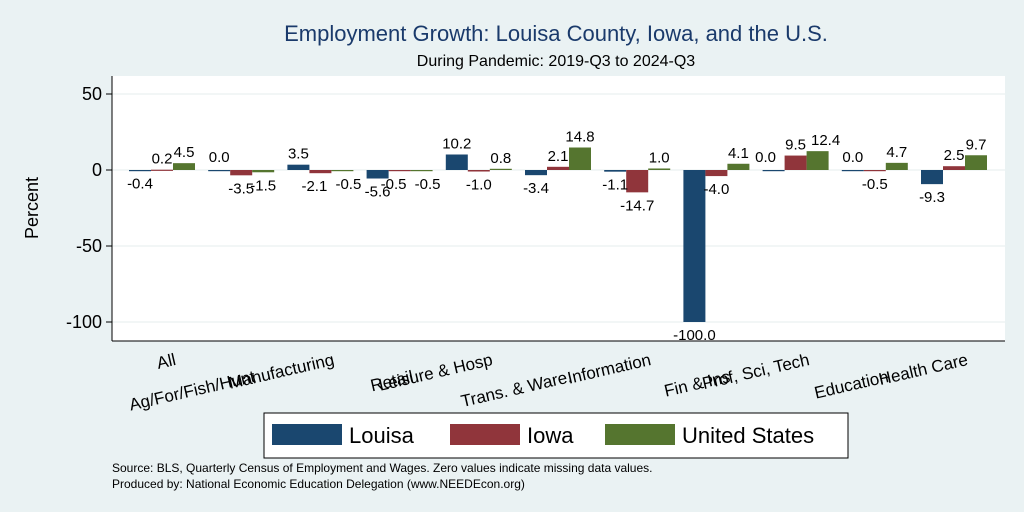 This screenshot has height=512, width=1024. Describe the element at coordinates (241, 188) in the screenshot. I see `data-label: -3.5` at that location.